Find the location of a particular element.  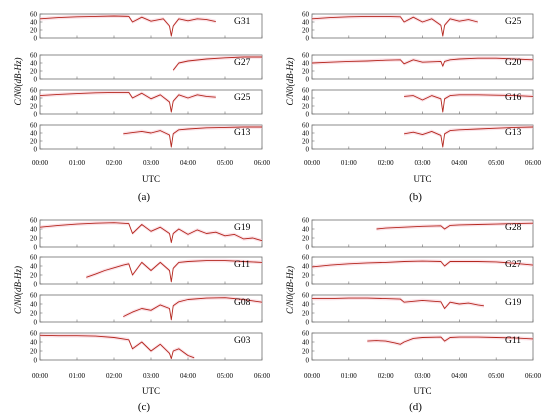

series-line-g03 is located at coordinates (117, 347).